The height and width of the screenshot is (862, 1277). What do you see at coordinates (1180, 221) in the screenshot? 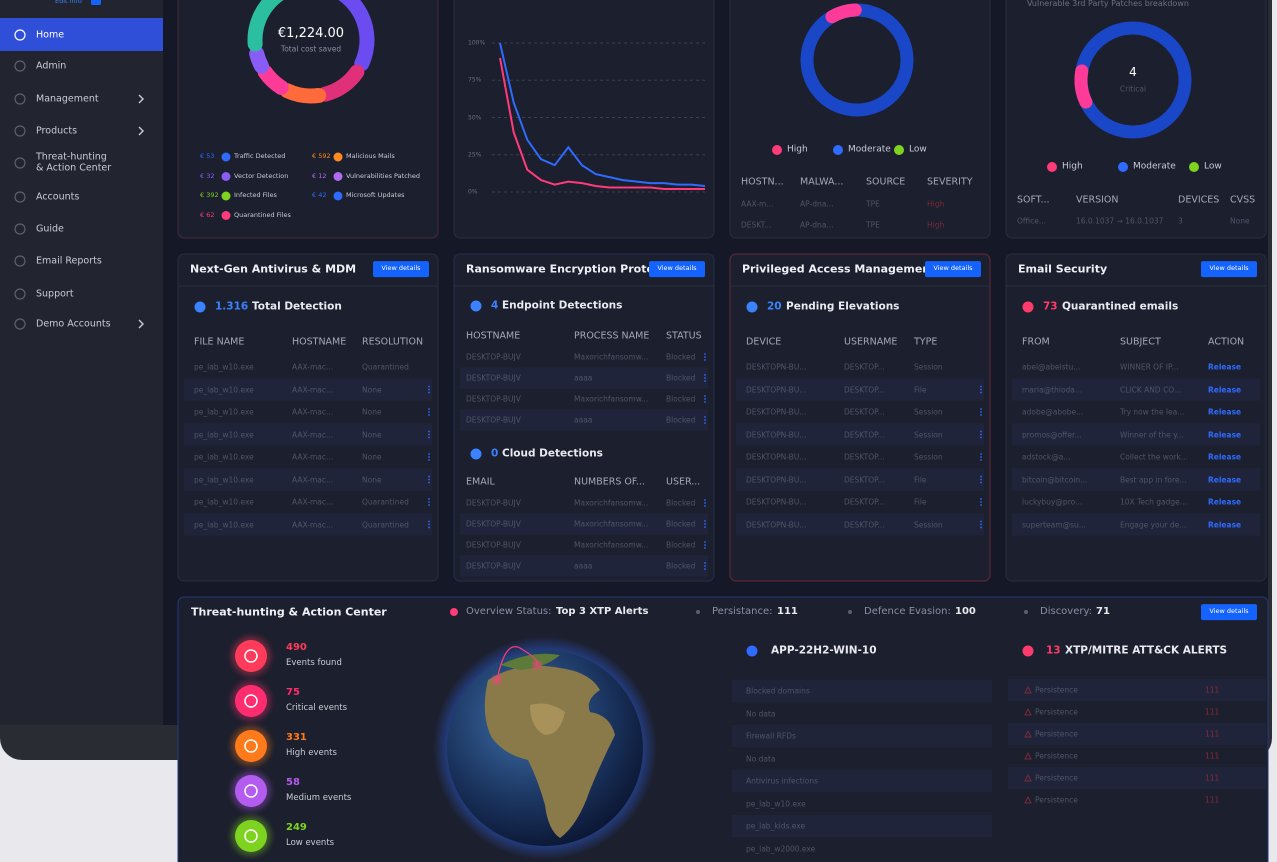
I see `table-cell: 3` at bounding box center [1180, 221].